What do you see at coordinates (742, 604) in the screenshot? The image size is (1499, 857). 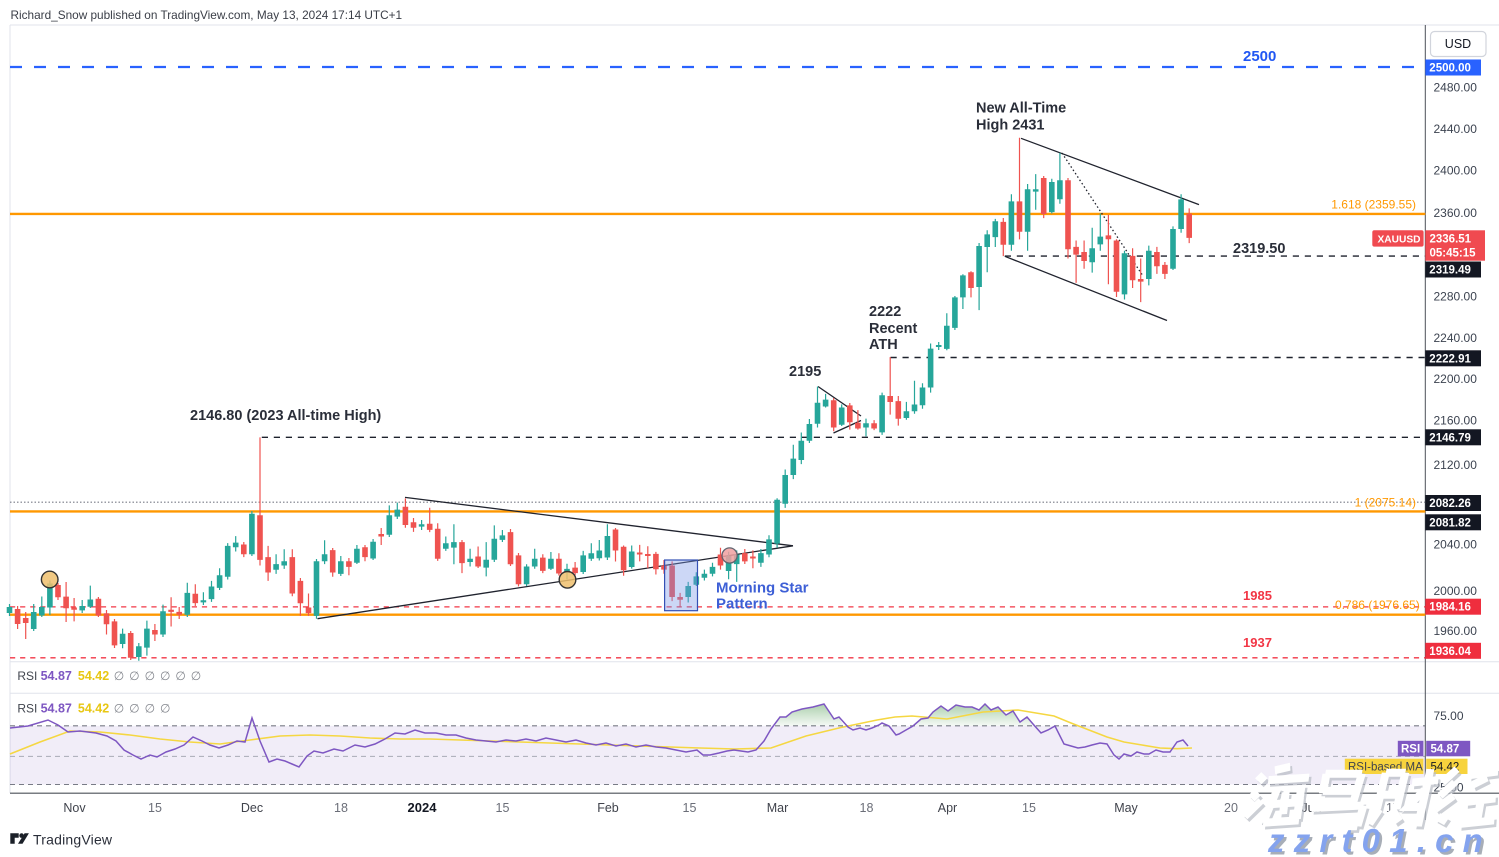 I see `svg-text: Pattern` at bounding box center [742, 604].